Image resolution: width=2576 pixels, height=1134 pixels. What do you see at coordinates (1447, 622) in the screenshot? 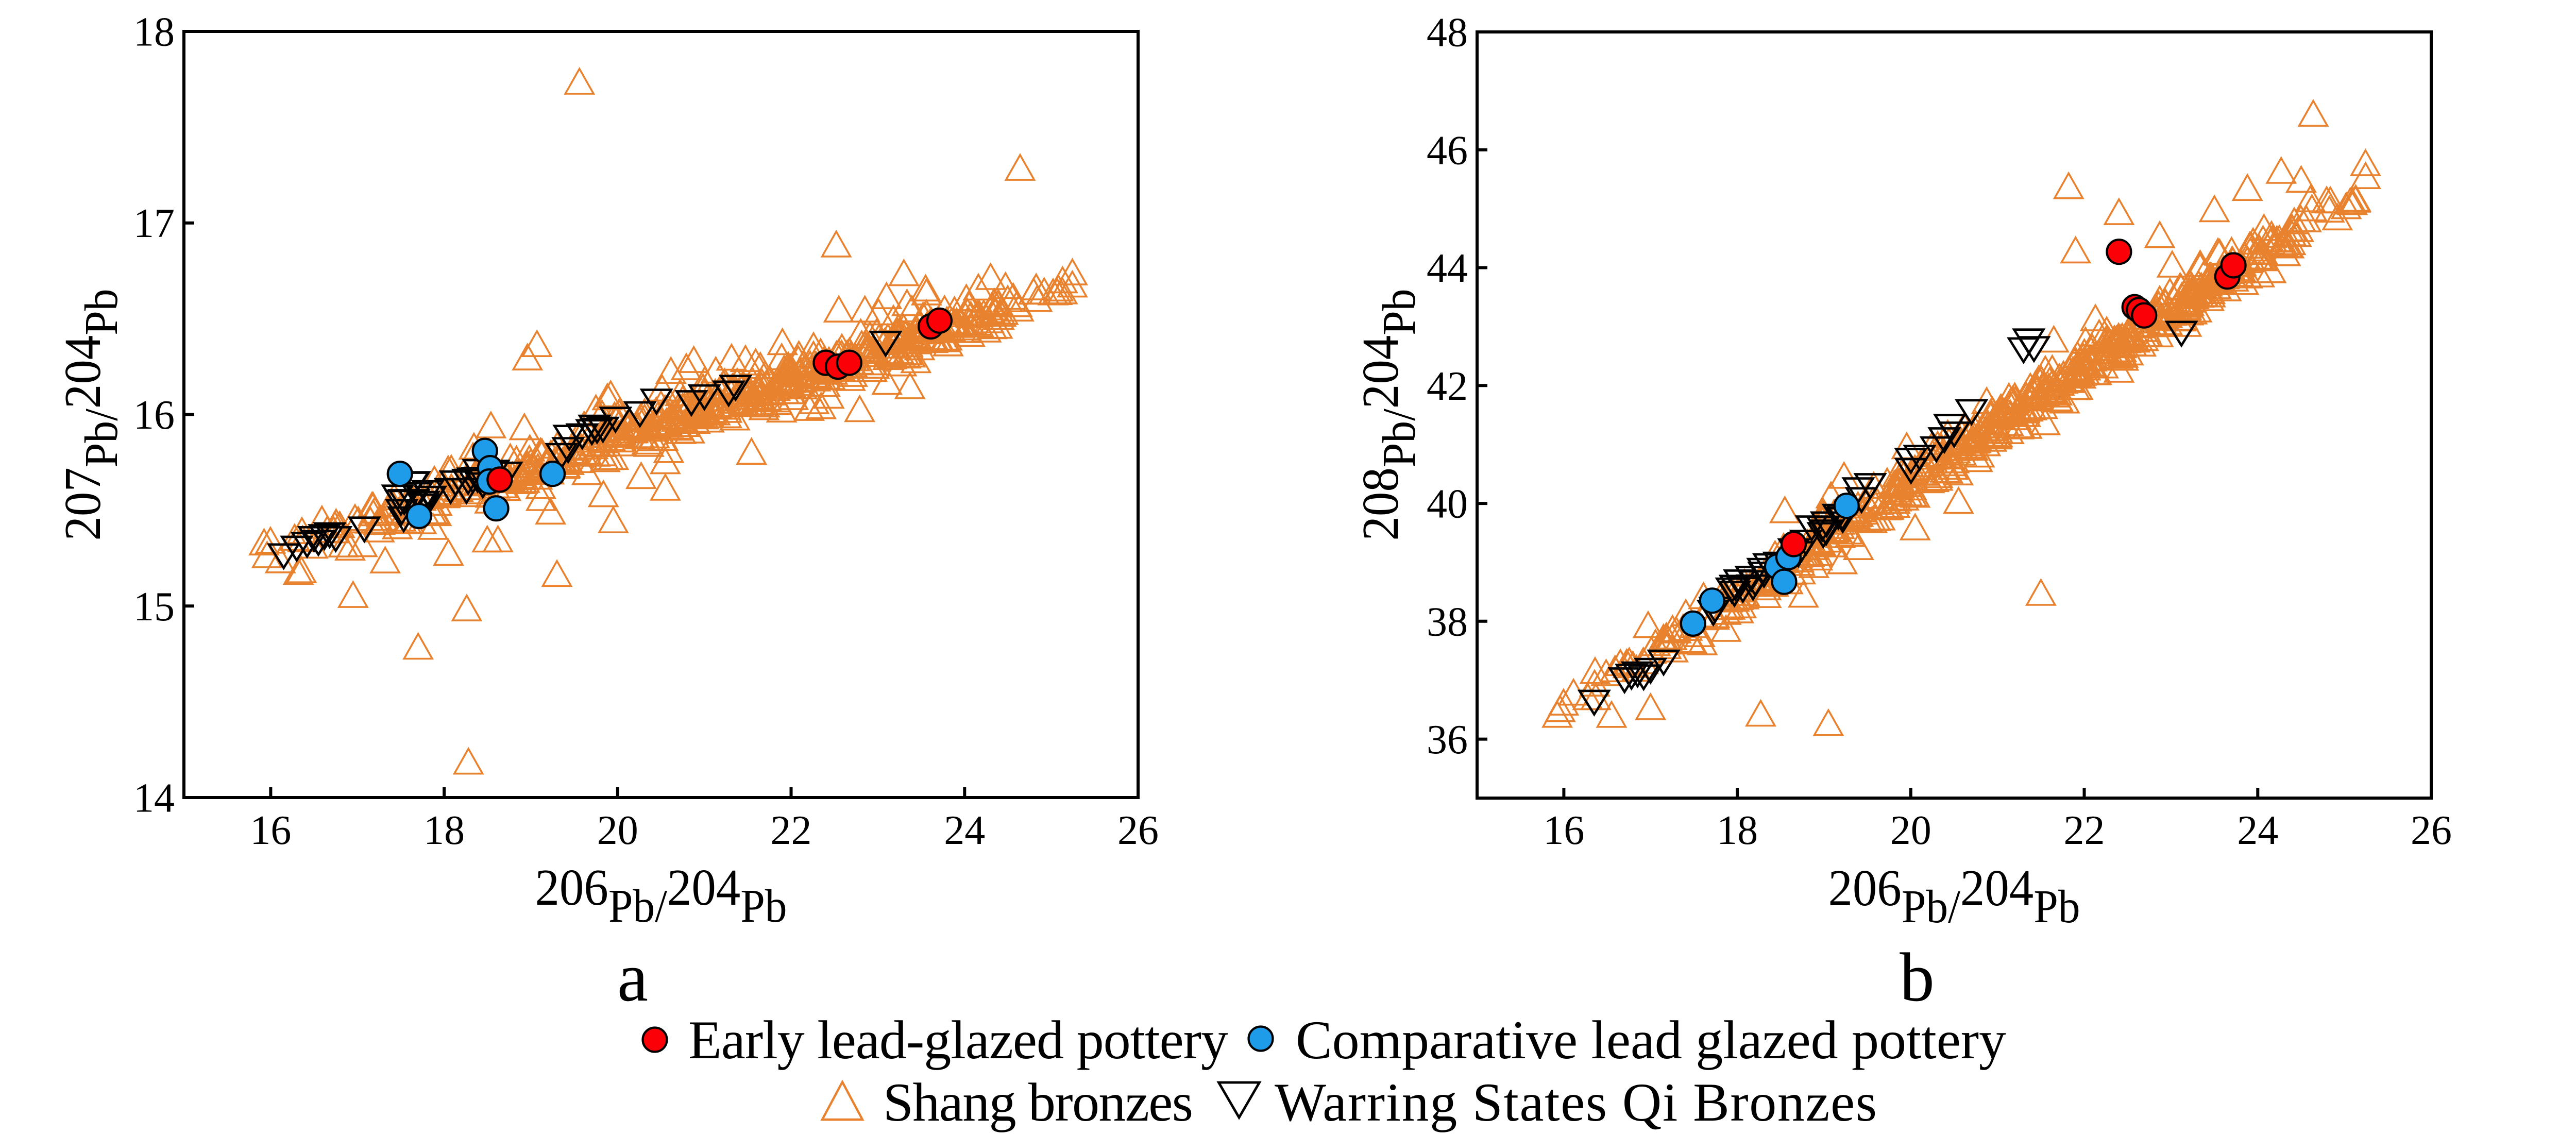
I see `svg-text: 38` at bounding box center [1447, 622].